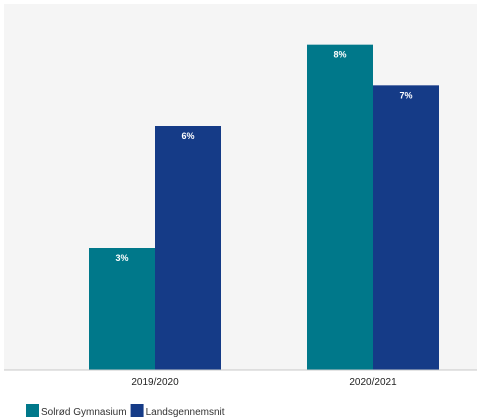  Describe the element at coordinates (84, 412) in the screenshot. I see `legend-label-1: Solrød Gymnasium` at that location.